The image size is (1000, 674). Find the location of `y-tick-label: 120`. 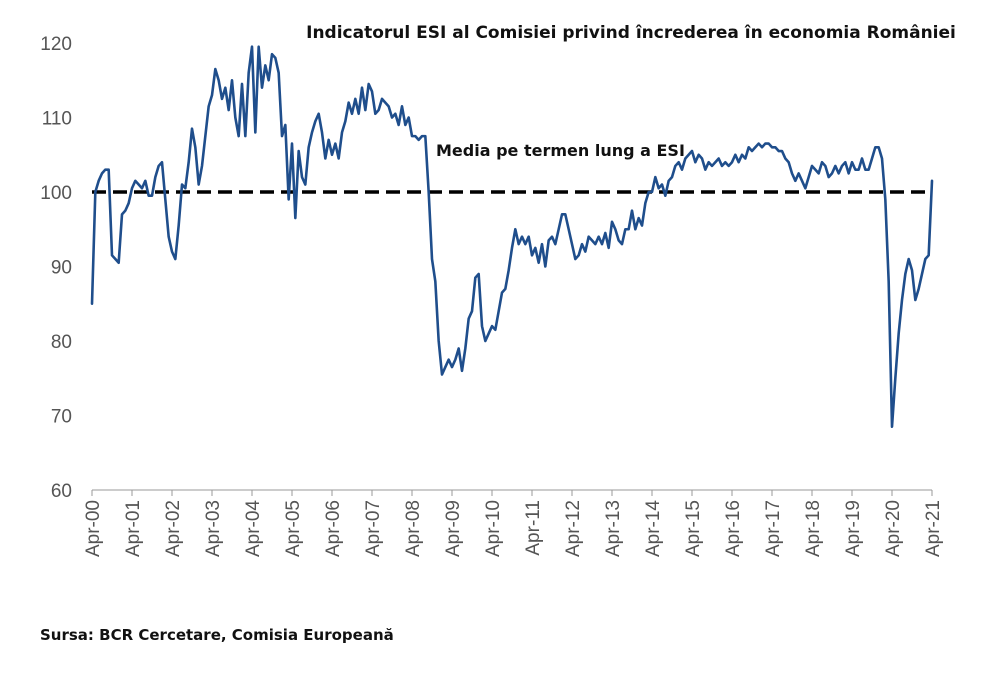

y-tick-label: 120 is located at coordinates (56, 44).